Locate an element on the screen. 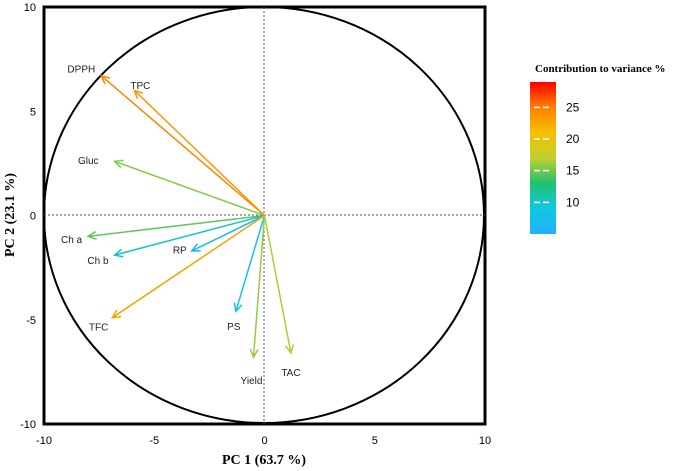 The image size is (685, 471). x-tick-label: 10 is located at coordinates (485, 441).